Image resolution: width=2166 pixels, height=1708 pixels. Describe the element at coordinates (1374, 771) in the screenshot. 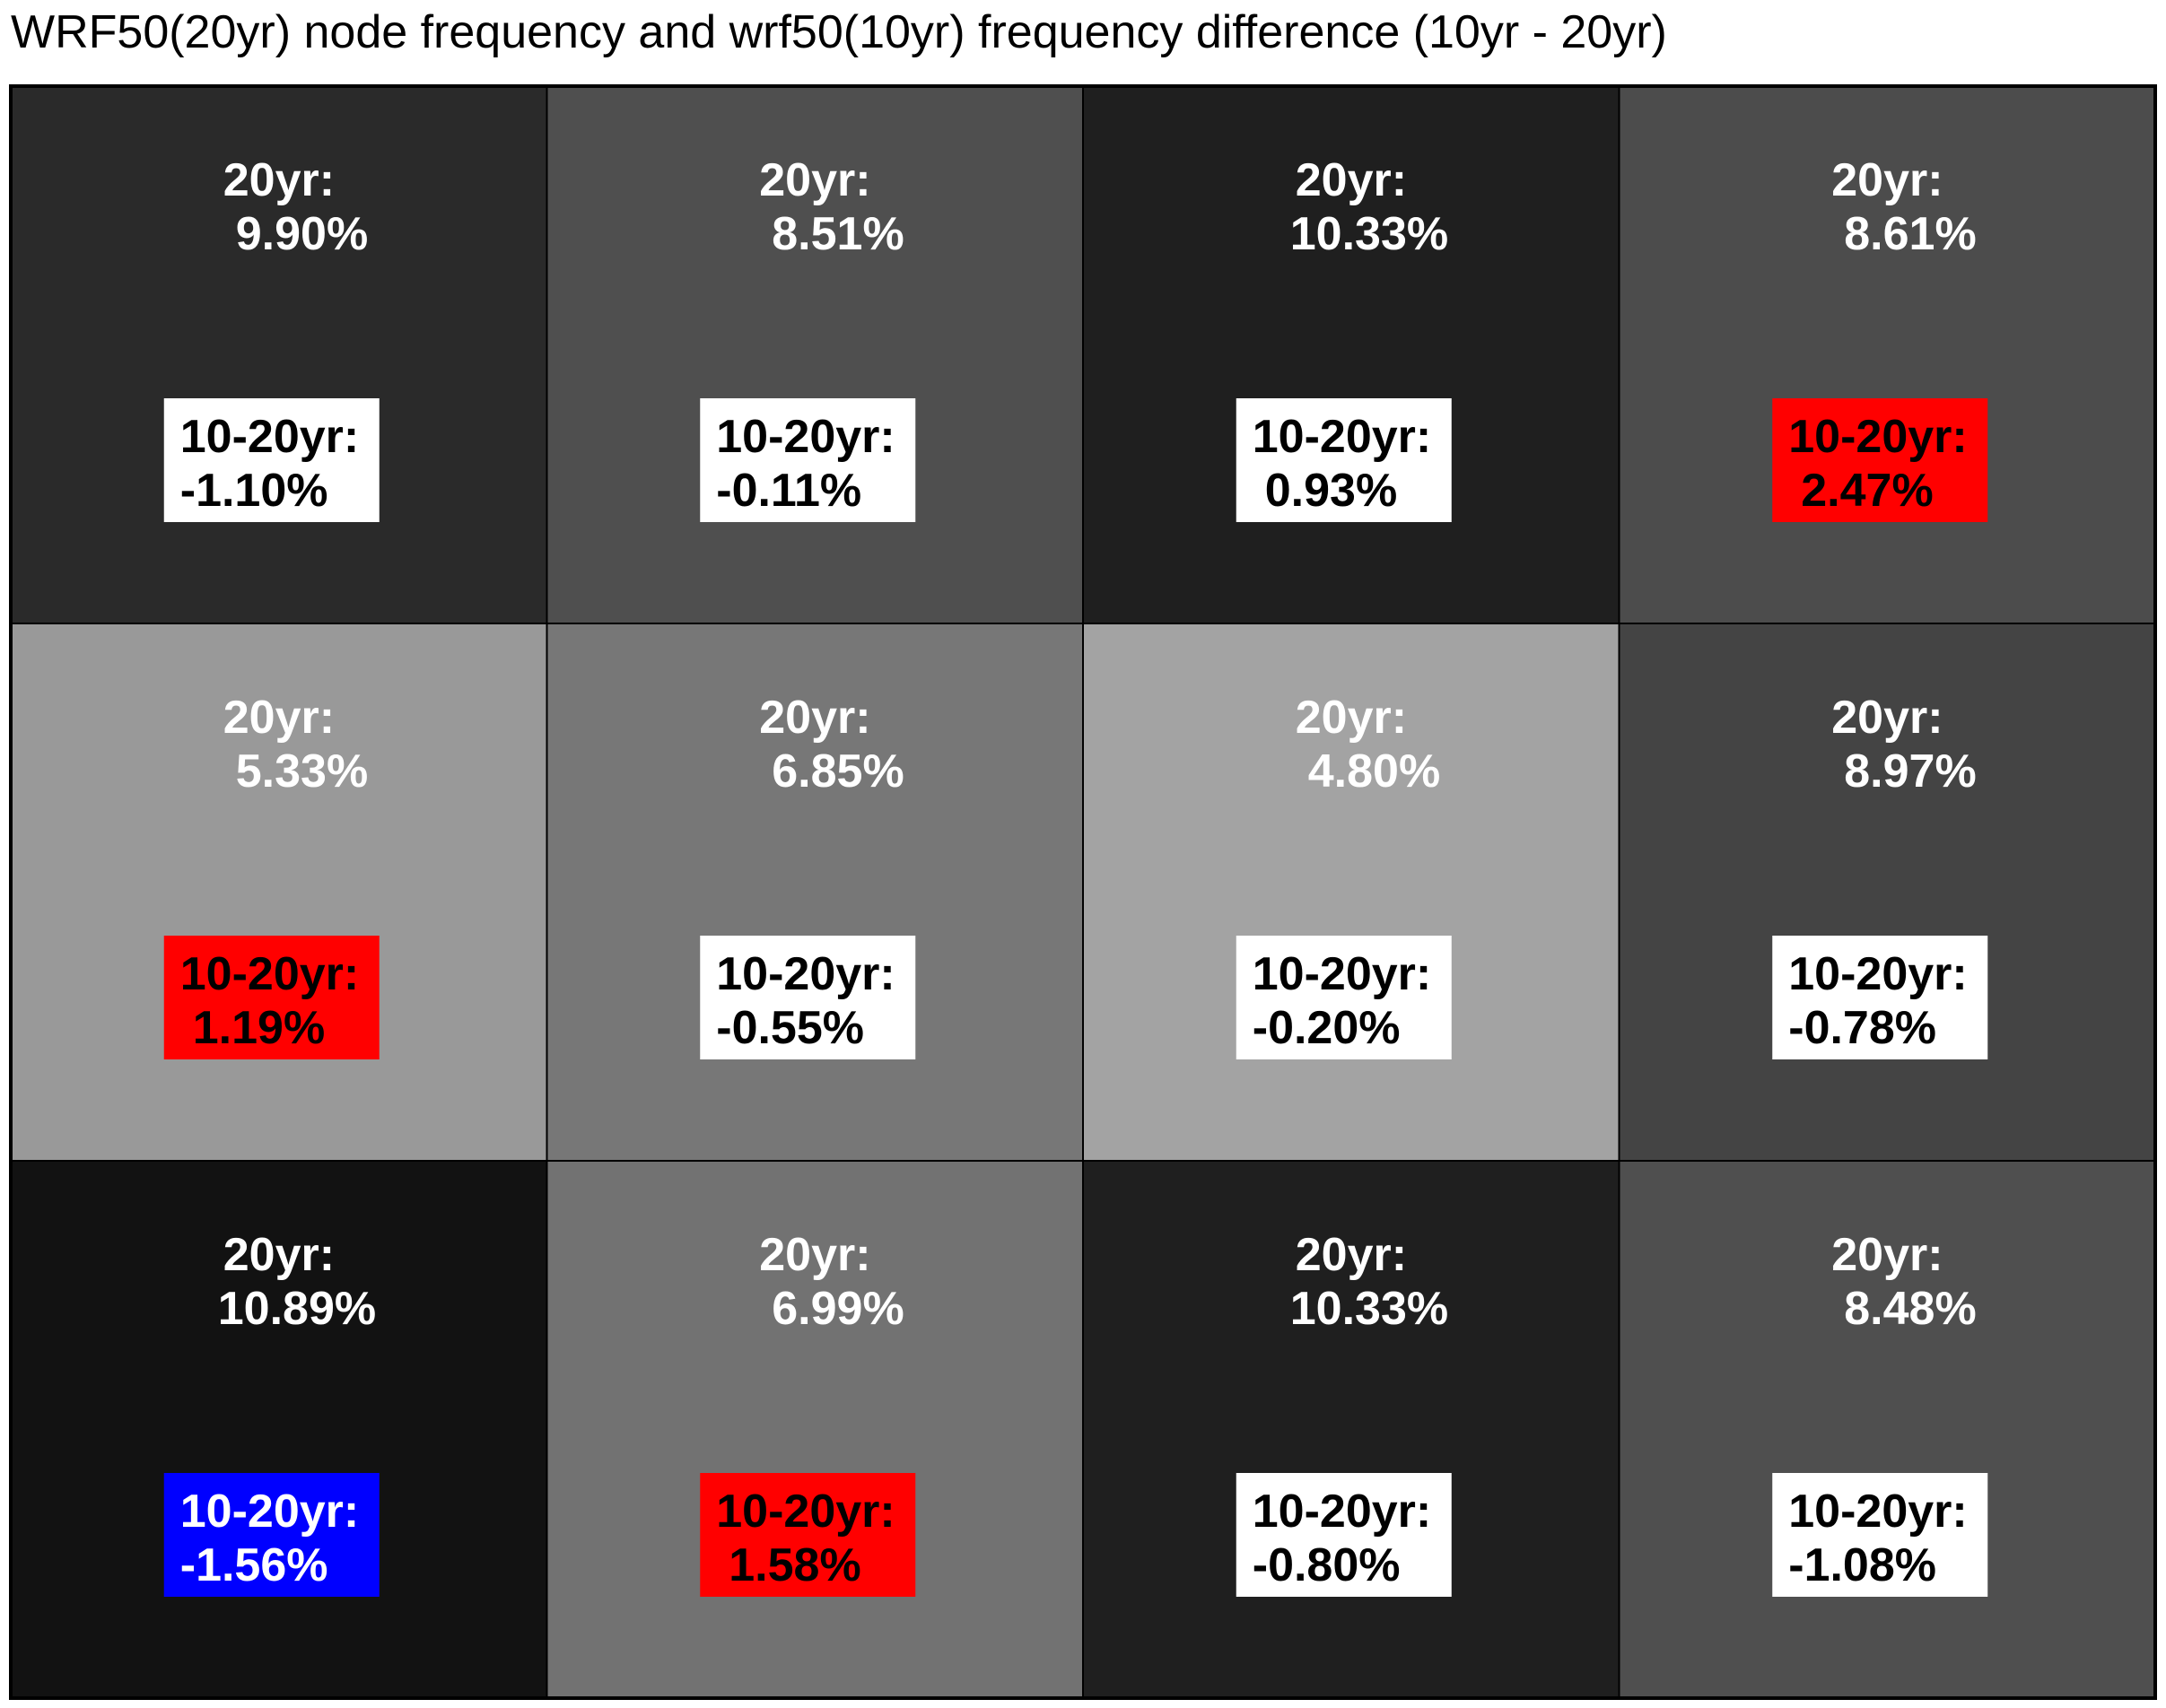

I see `freq-value: 4.80%` at that location.